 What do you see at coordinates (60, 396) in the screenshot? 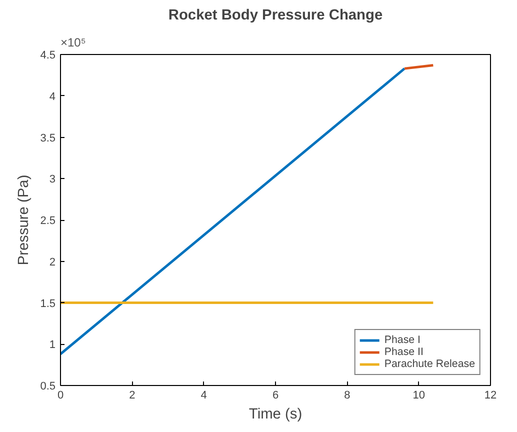
I see `x-tick-label: 0` at bounding box center [60, 396].